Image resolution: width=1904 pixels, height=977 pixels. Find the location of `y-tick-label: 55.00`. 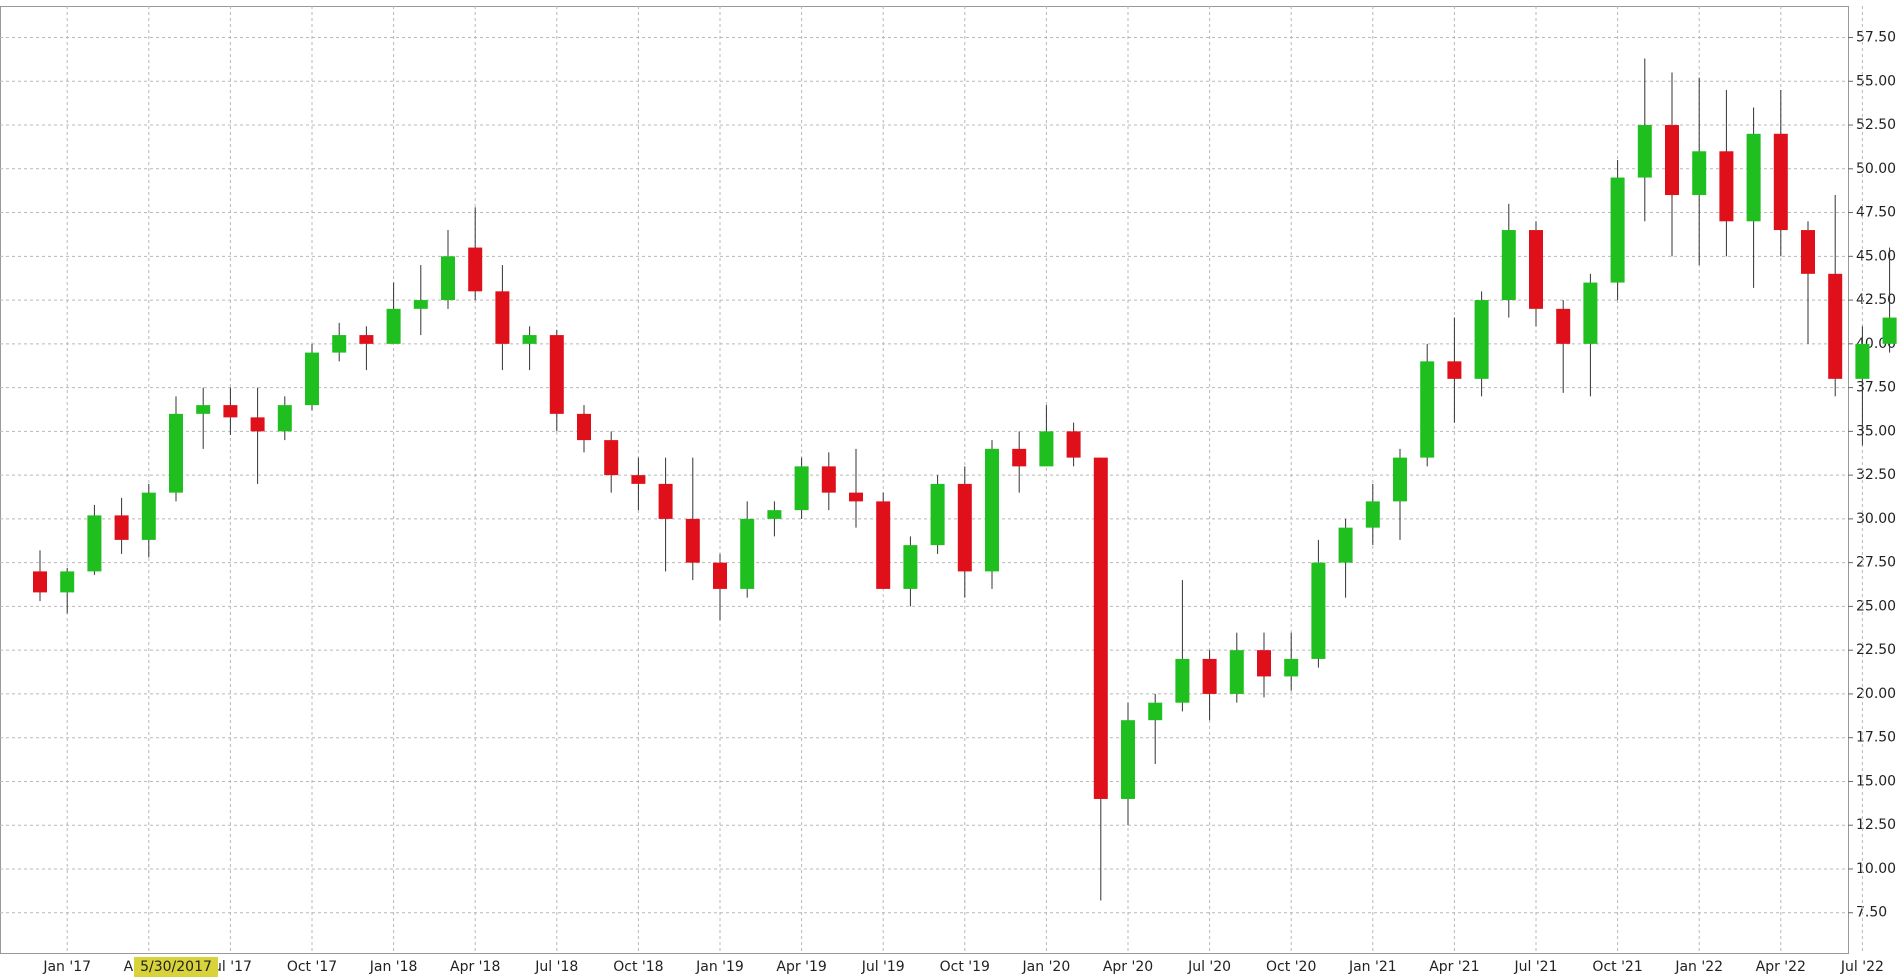

y-tick-label: 55.00 is located at coordinates (1876, 81).